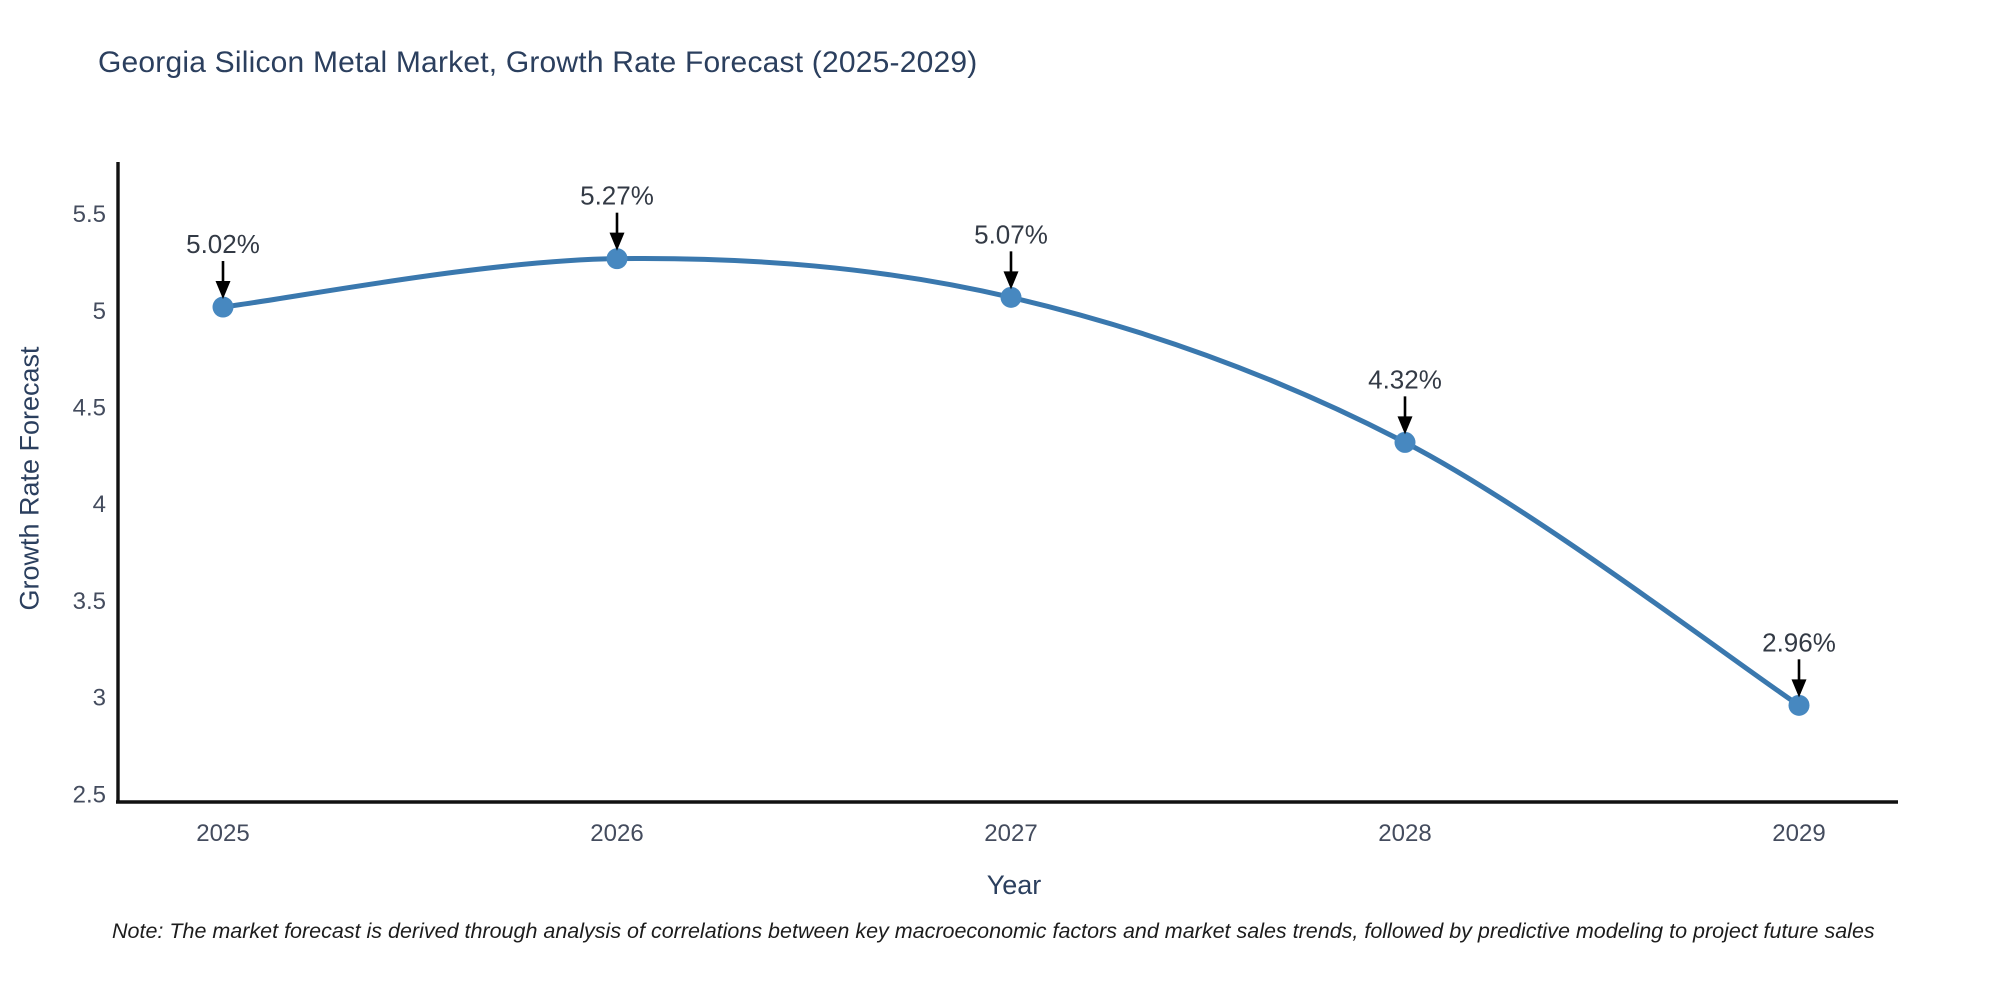 This screenshot has height=1000, width=2000. Describe the element at coordinates (223, 244) in the screenshot. I see `point-value-label: 5.02%` at that location.